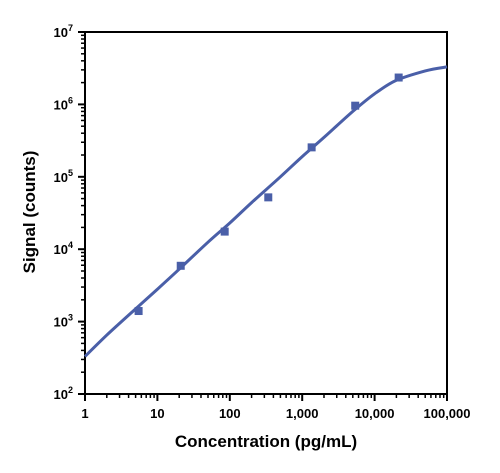 The width and height of the screenshot is (500, 473). I want to click on x-tick-label: 100,000, so click(447, 413).